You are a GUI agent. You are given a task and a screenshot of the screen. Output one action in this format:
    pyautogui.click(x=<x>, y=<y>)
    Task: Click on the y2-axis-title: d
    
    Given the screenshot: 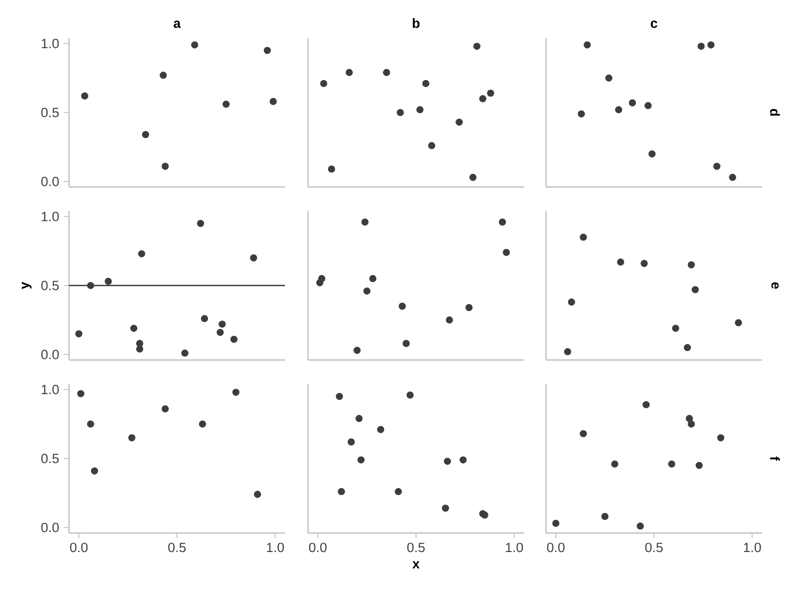 What is the action you would take?
    pyautogui.click(x=775, y=112)
    